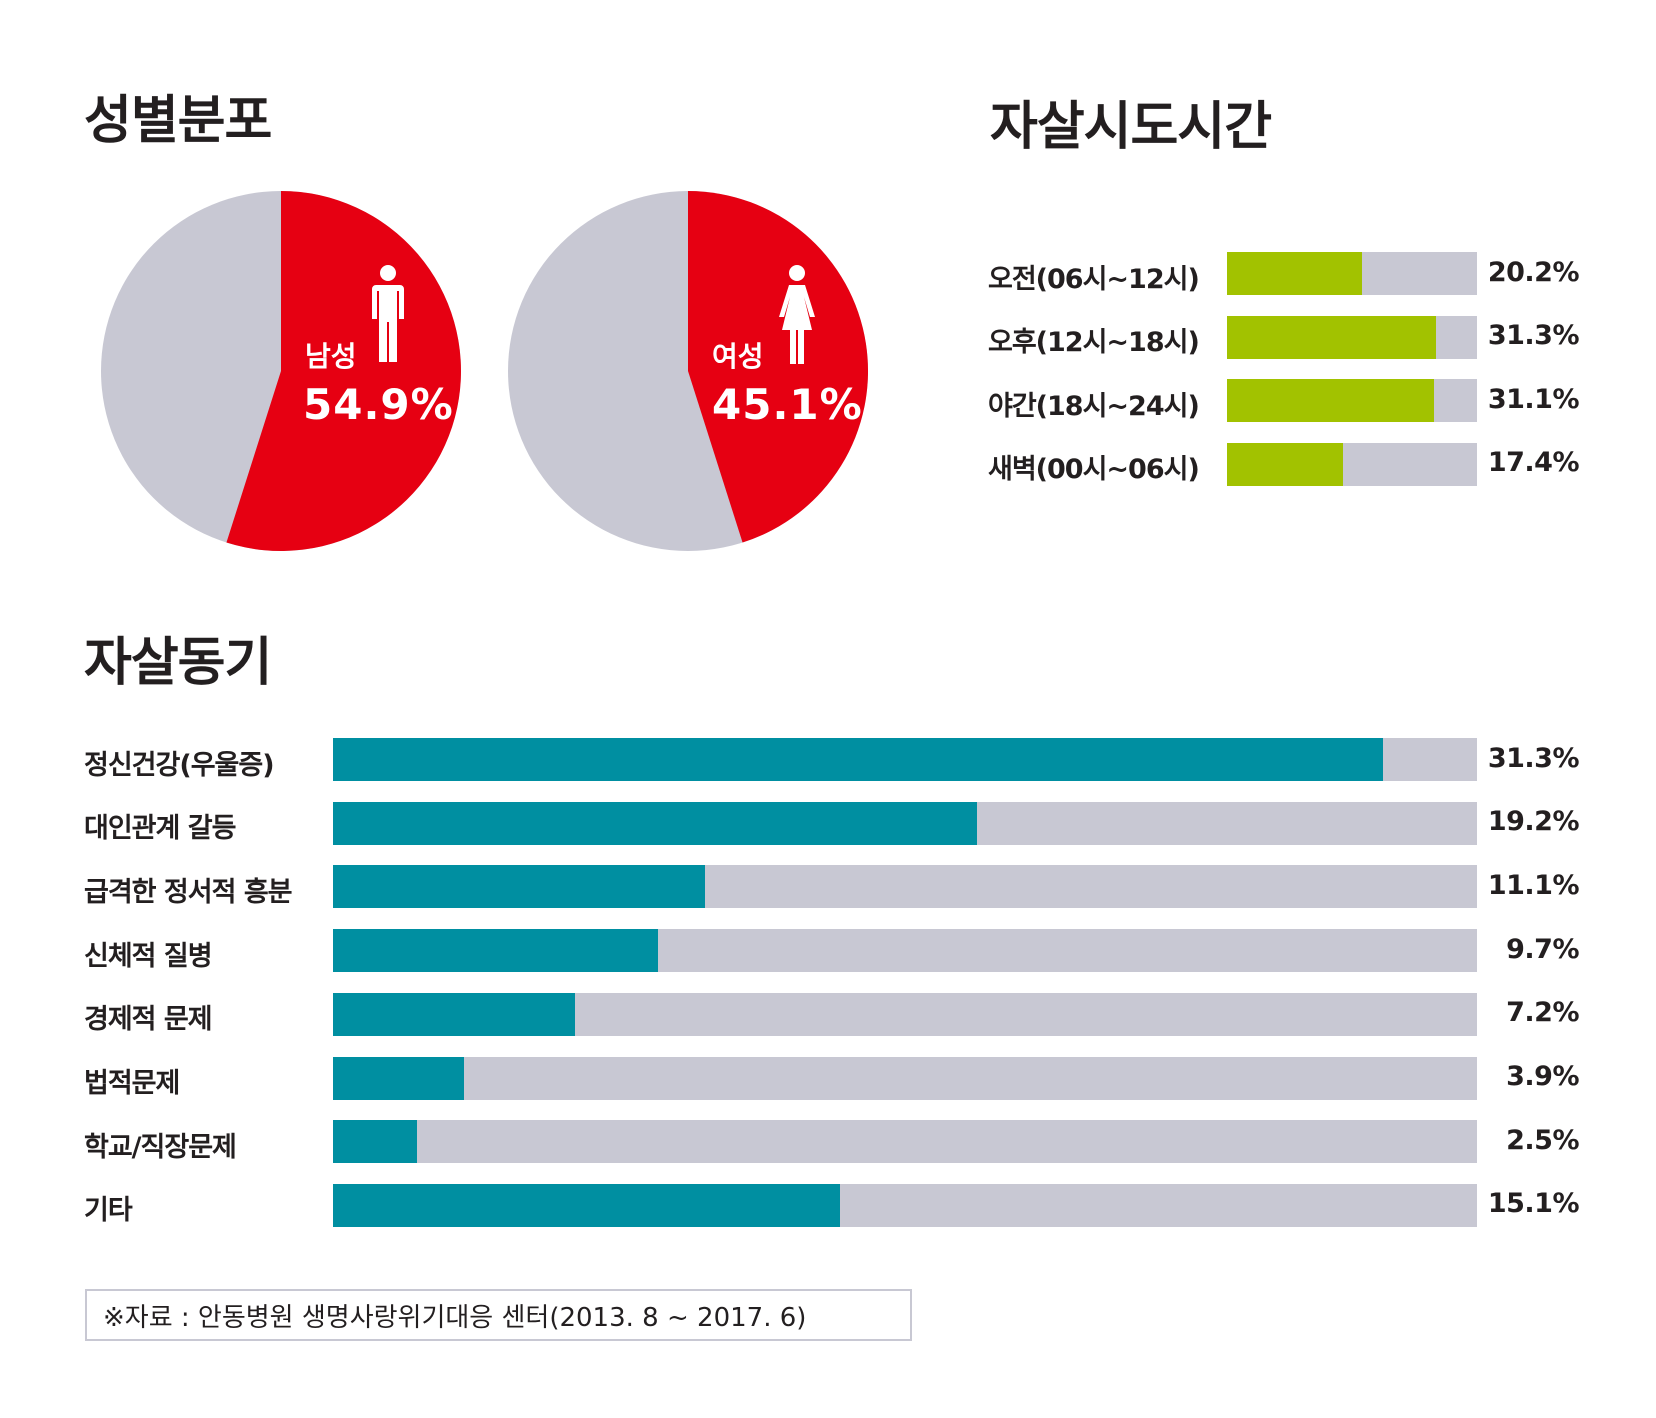 The height and width of the screenshot is (1418, 1656). What do you see at coordinates (160, 1147) in the screenshot?
I see `motive-row-label: 학교/직장문제` at bounding box center [160, 1147].